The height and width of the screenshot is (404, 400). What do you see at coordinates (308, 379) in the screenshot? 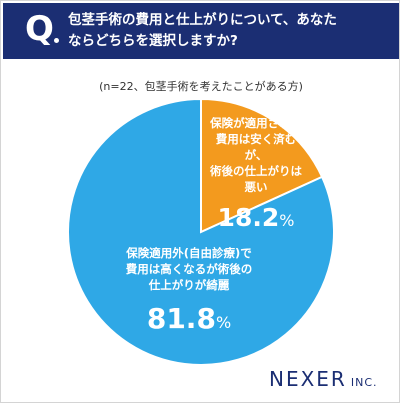
I see `logo-main: NEXER` at bounding box center [308, 379].